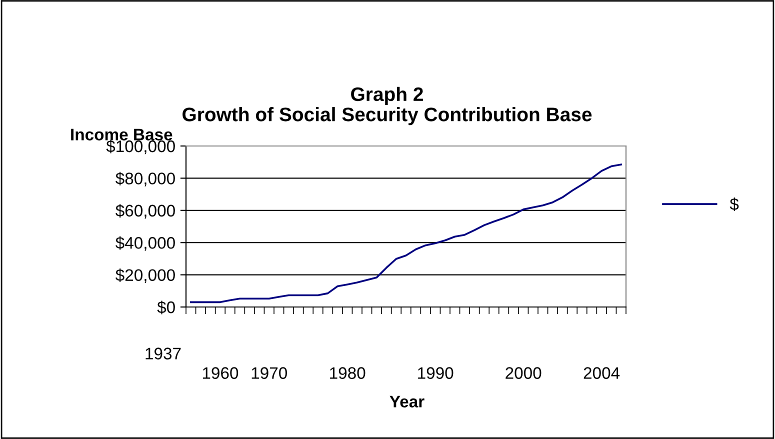 Image resolution: width=775 pixels, height=439 pixels. Describe the element at coordinates (163, 354) in the screenshot. I see `text: 1937` at that location.